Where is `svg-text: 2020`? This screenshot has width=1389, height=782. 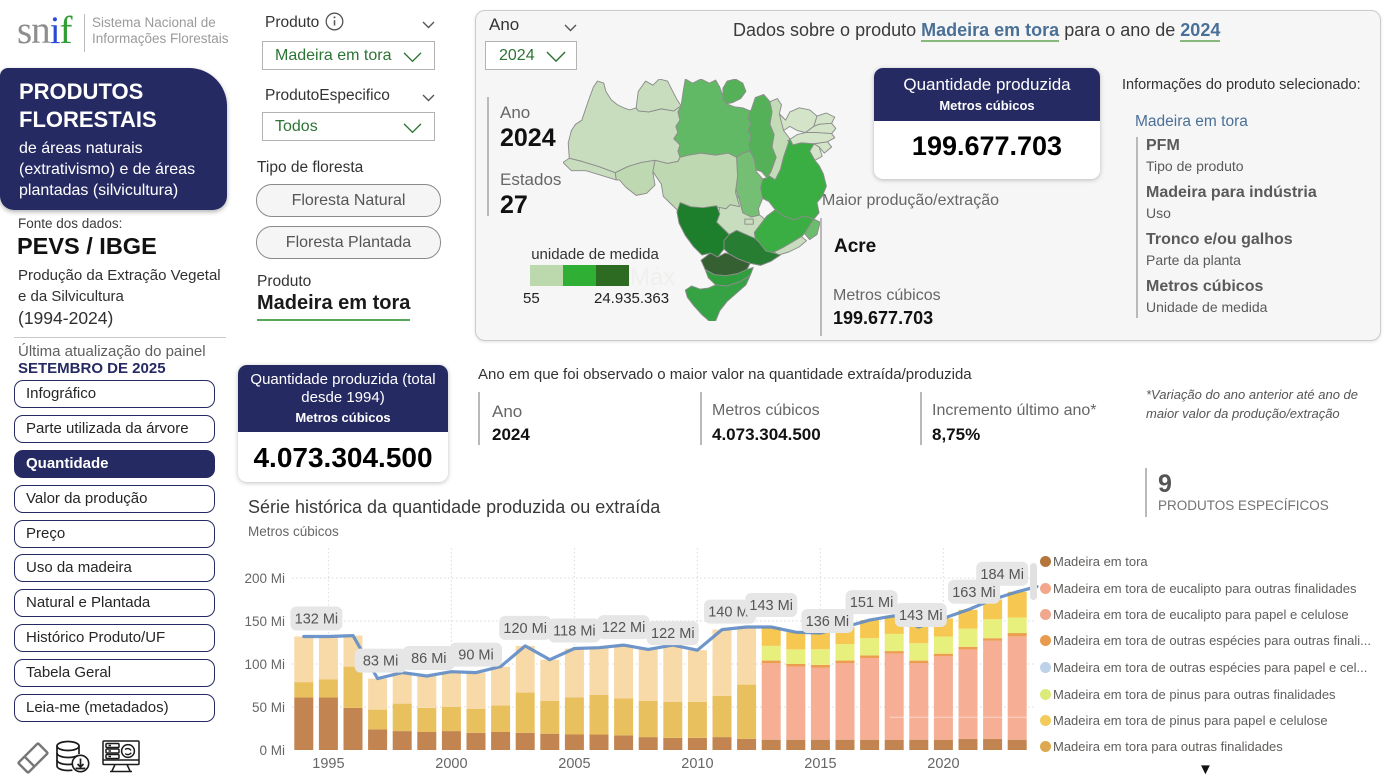
svg-text: 2020 is located at coordinates (943, 764).